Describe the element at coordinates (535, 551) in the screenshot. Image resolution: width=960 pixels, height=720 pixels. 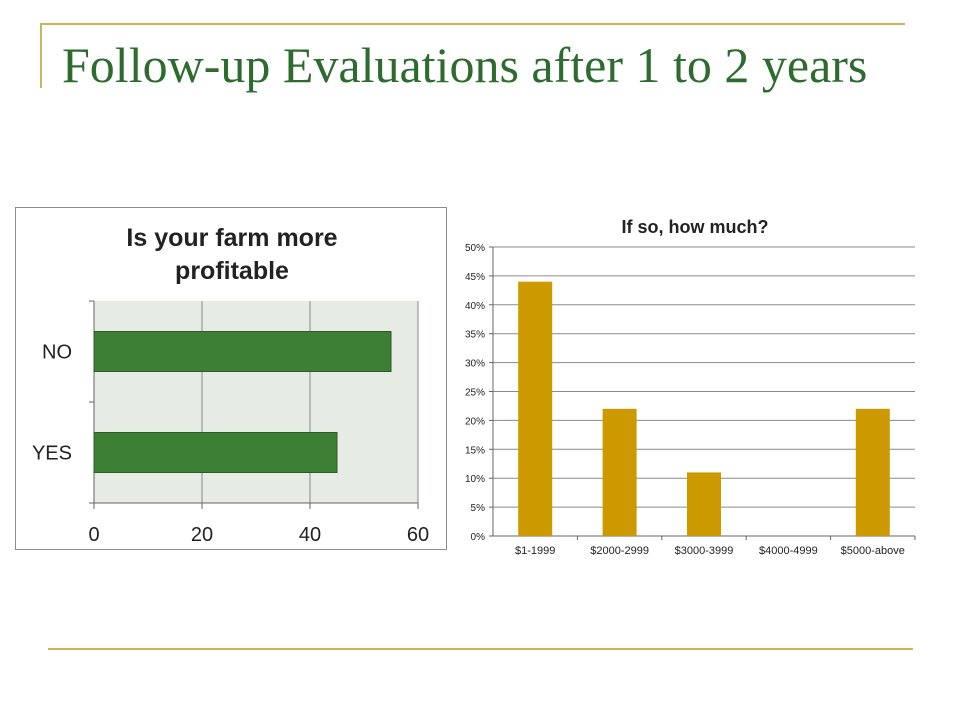
I see `x-category-label: $1-1999` at that location.